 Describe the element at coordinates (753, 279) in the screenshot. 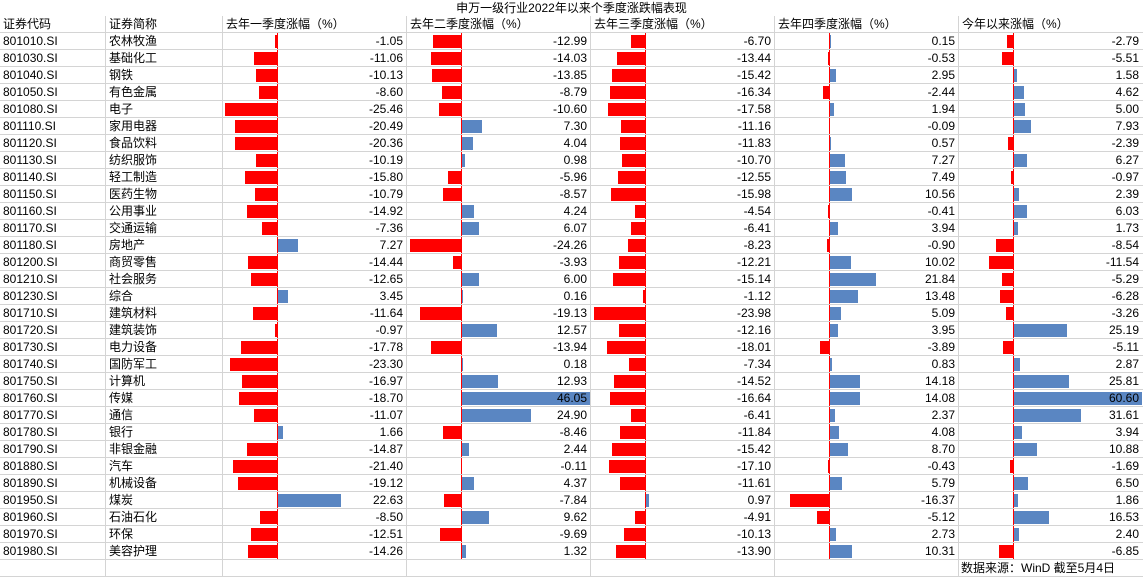

I see `return-value-cell: -15.14` at that location.